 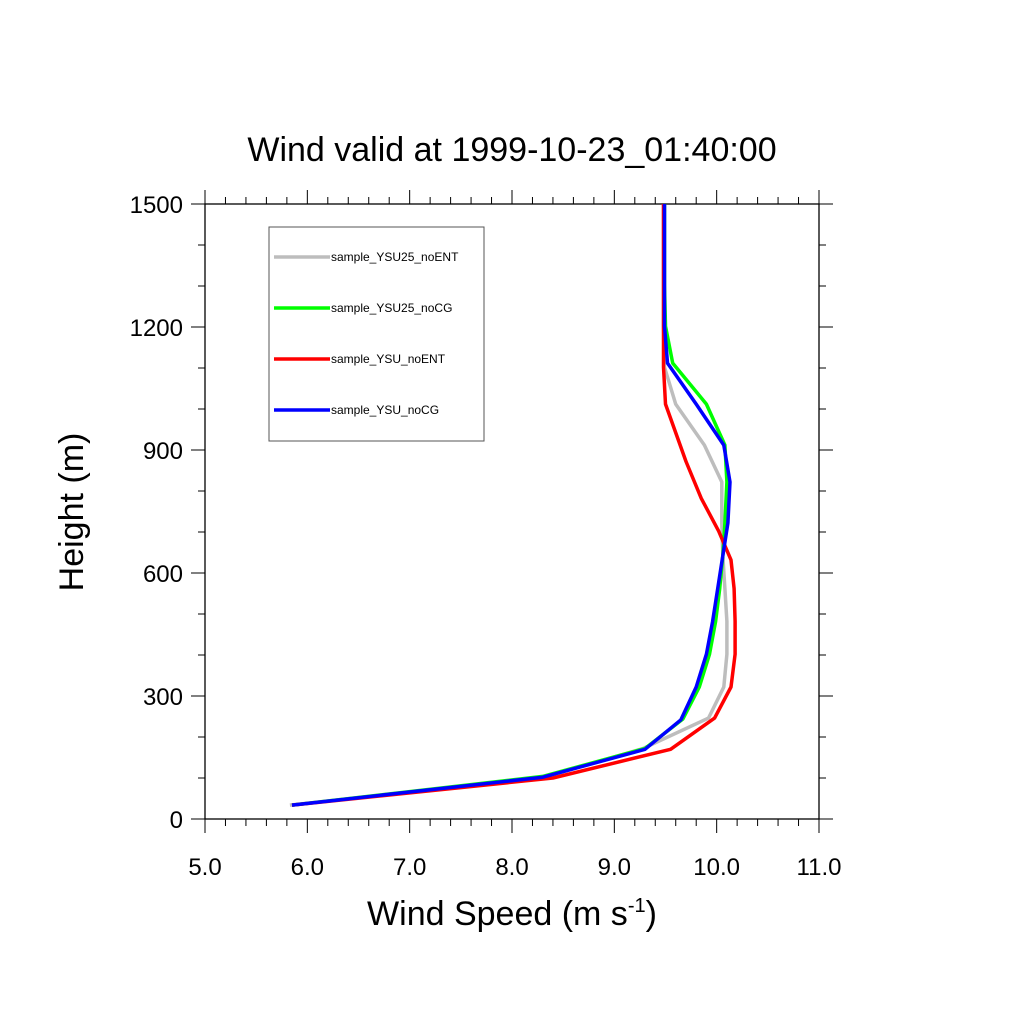 I want to click on x-tick-label: 8.0, so click(x=511, y=867).